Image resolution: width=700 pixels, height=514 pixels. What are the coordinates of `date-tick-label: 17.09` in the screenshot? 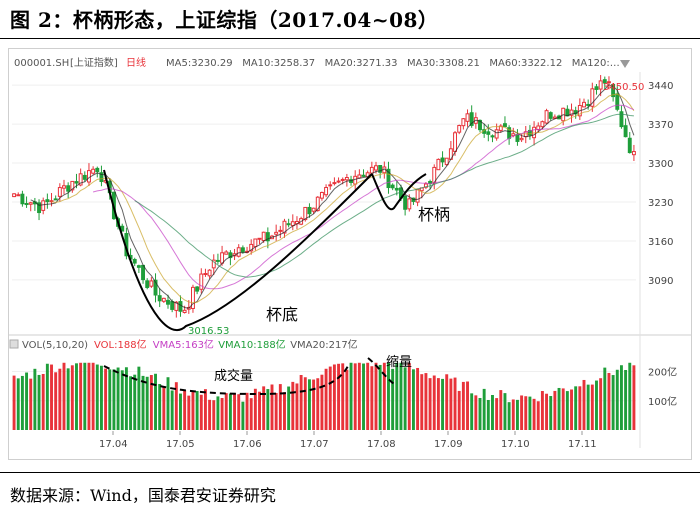 It's located at (448, 444).